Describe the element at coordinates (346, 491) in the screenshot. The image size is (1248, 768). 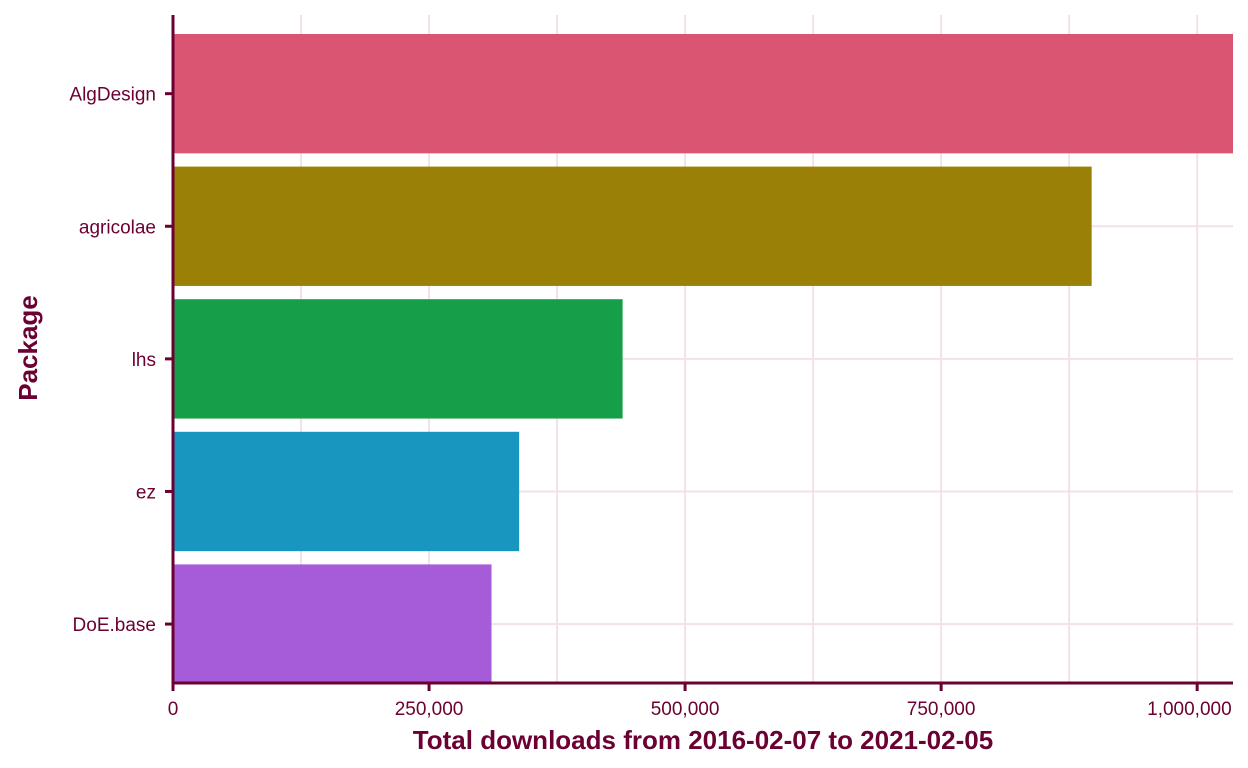
I see `bar-ez` at that location.